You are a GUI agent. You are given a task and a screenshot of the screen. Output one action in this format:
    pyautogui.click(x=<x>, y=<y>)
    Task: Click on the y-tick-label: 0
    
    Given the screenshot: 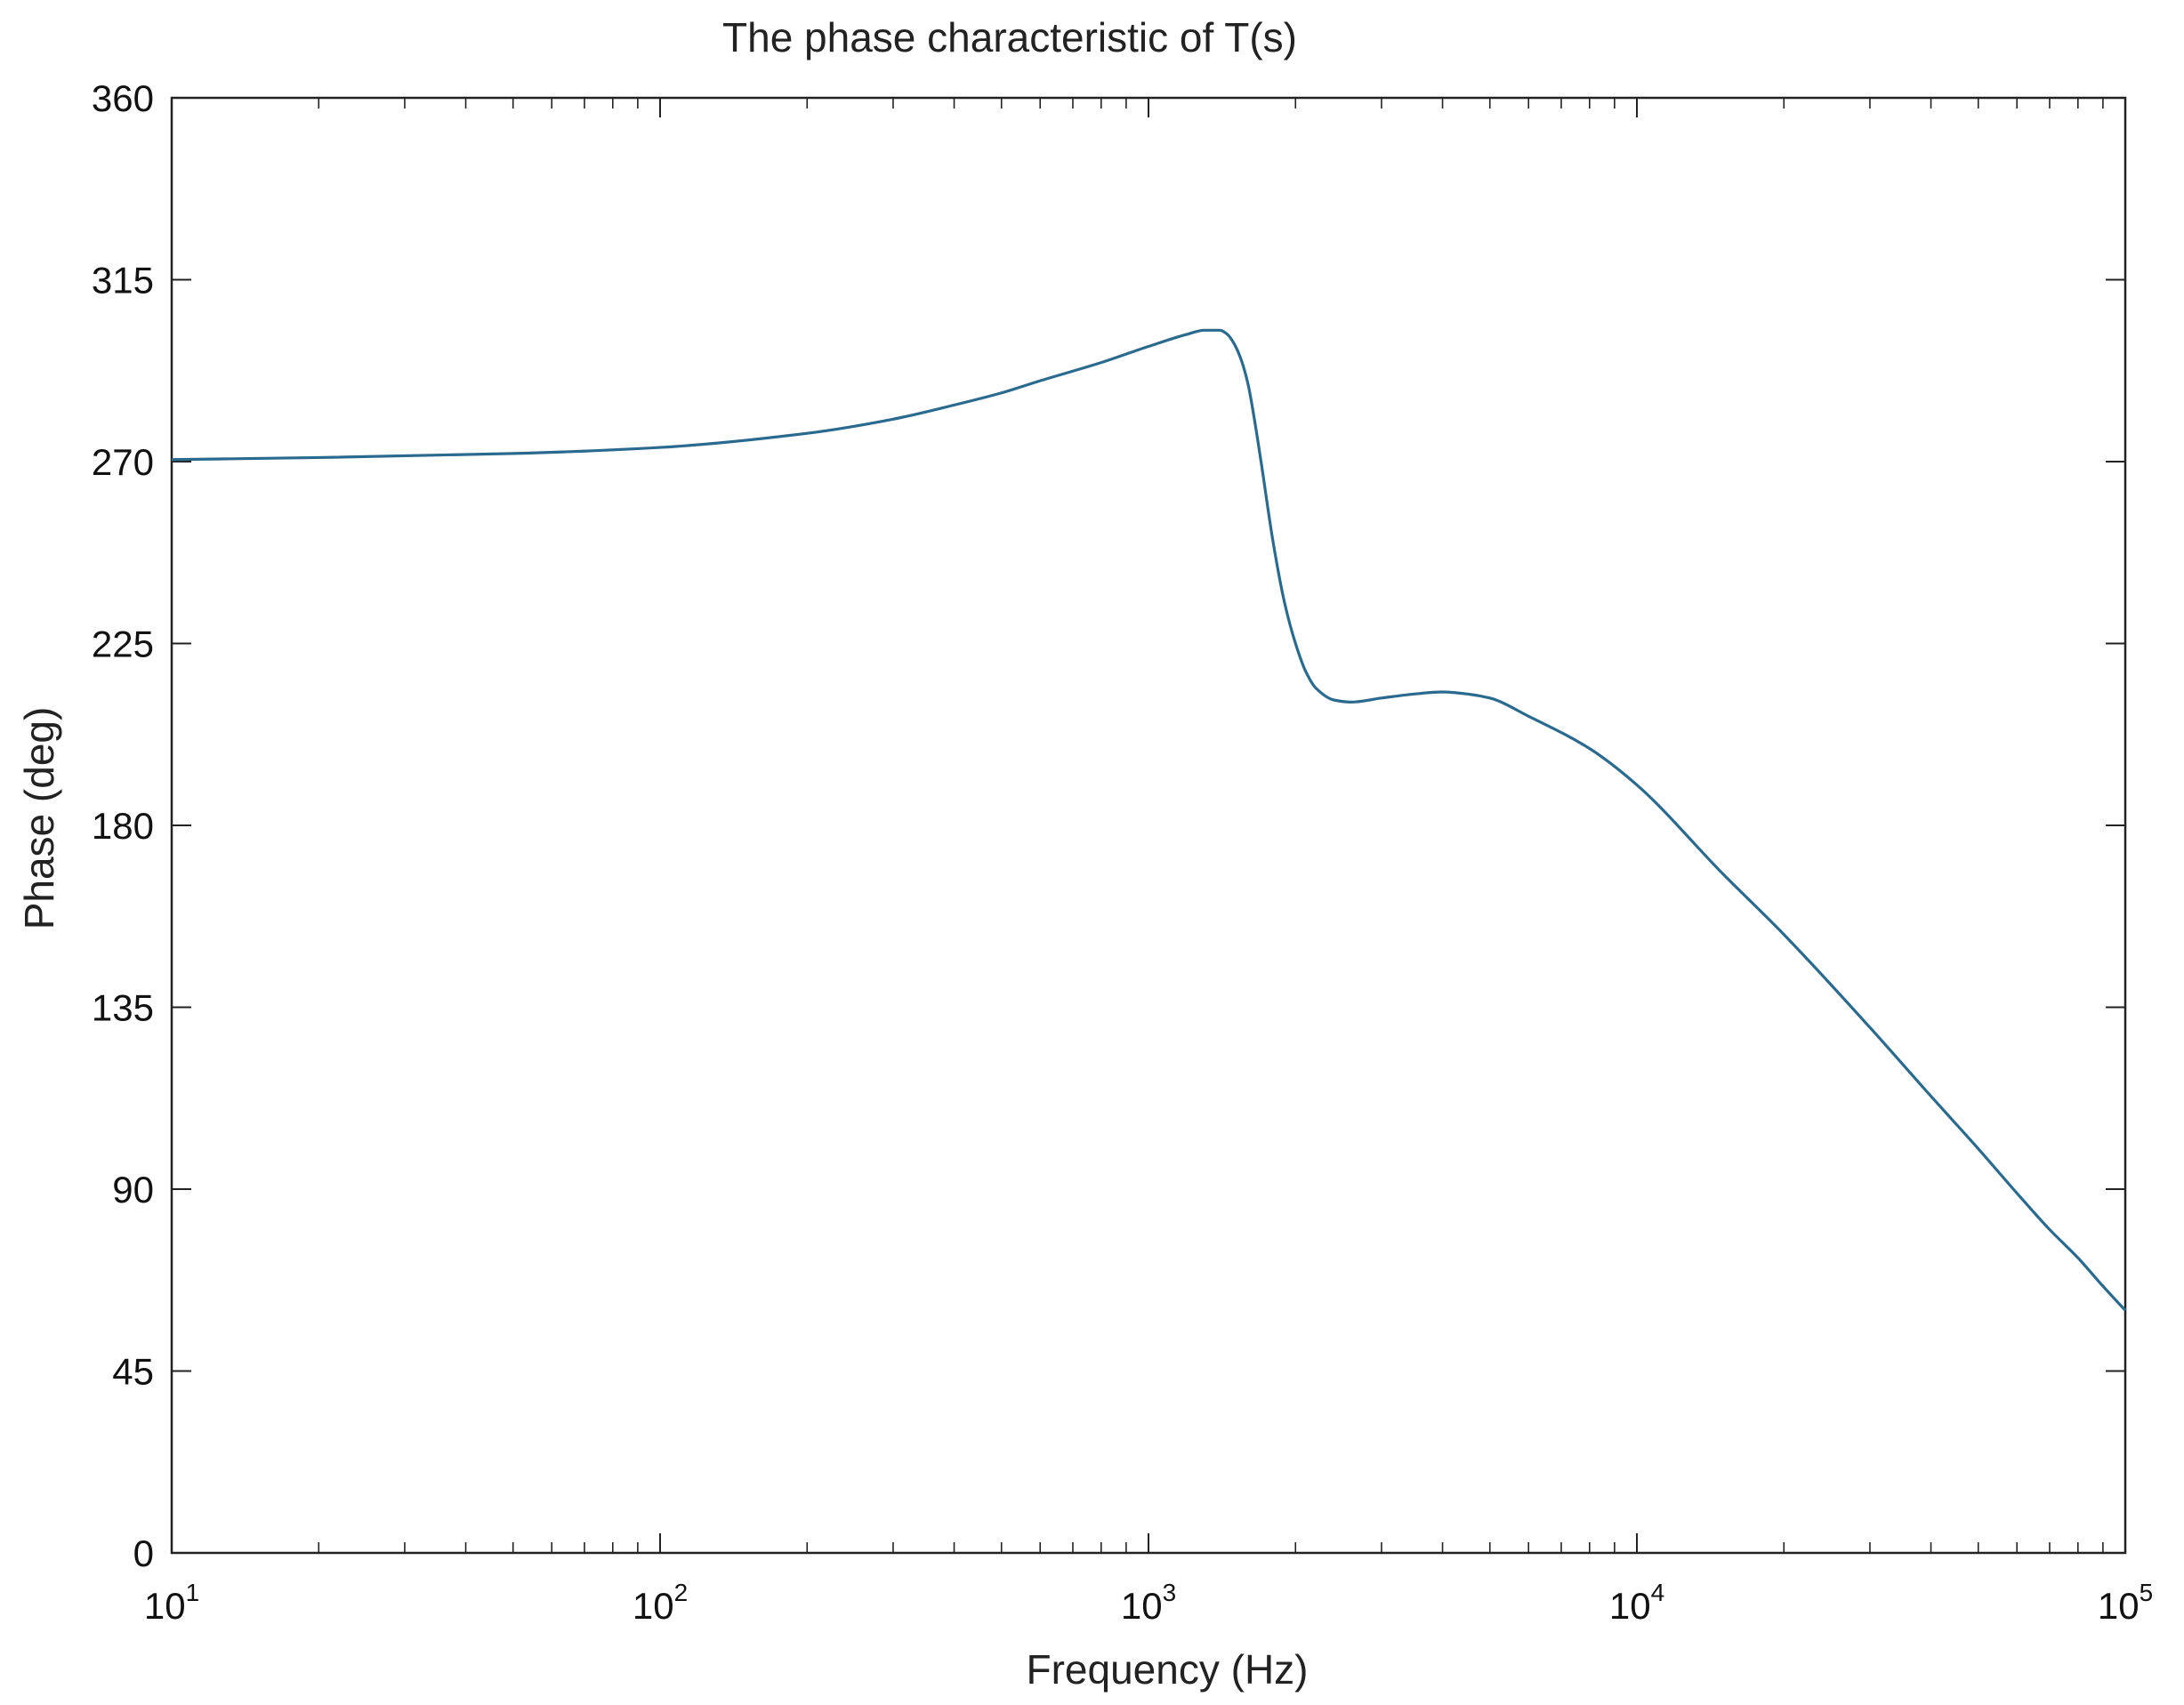 What is the action you would take?
    pyautogui.click(x=143, y=1553)
    